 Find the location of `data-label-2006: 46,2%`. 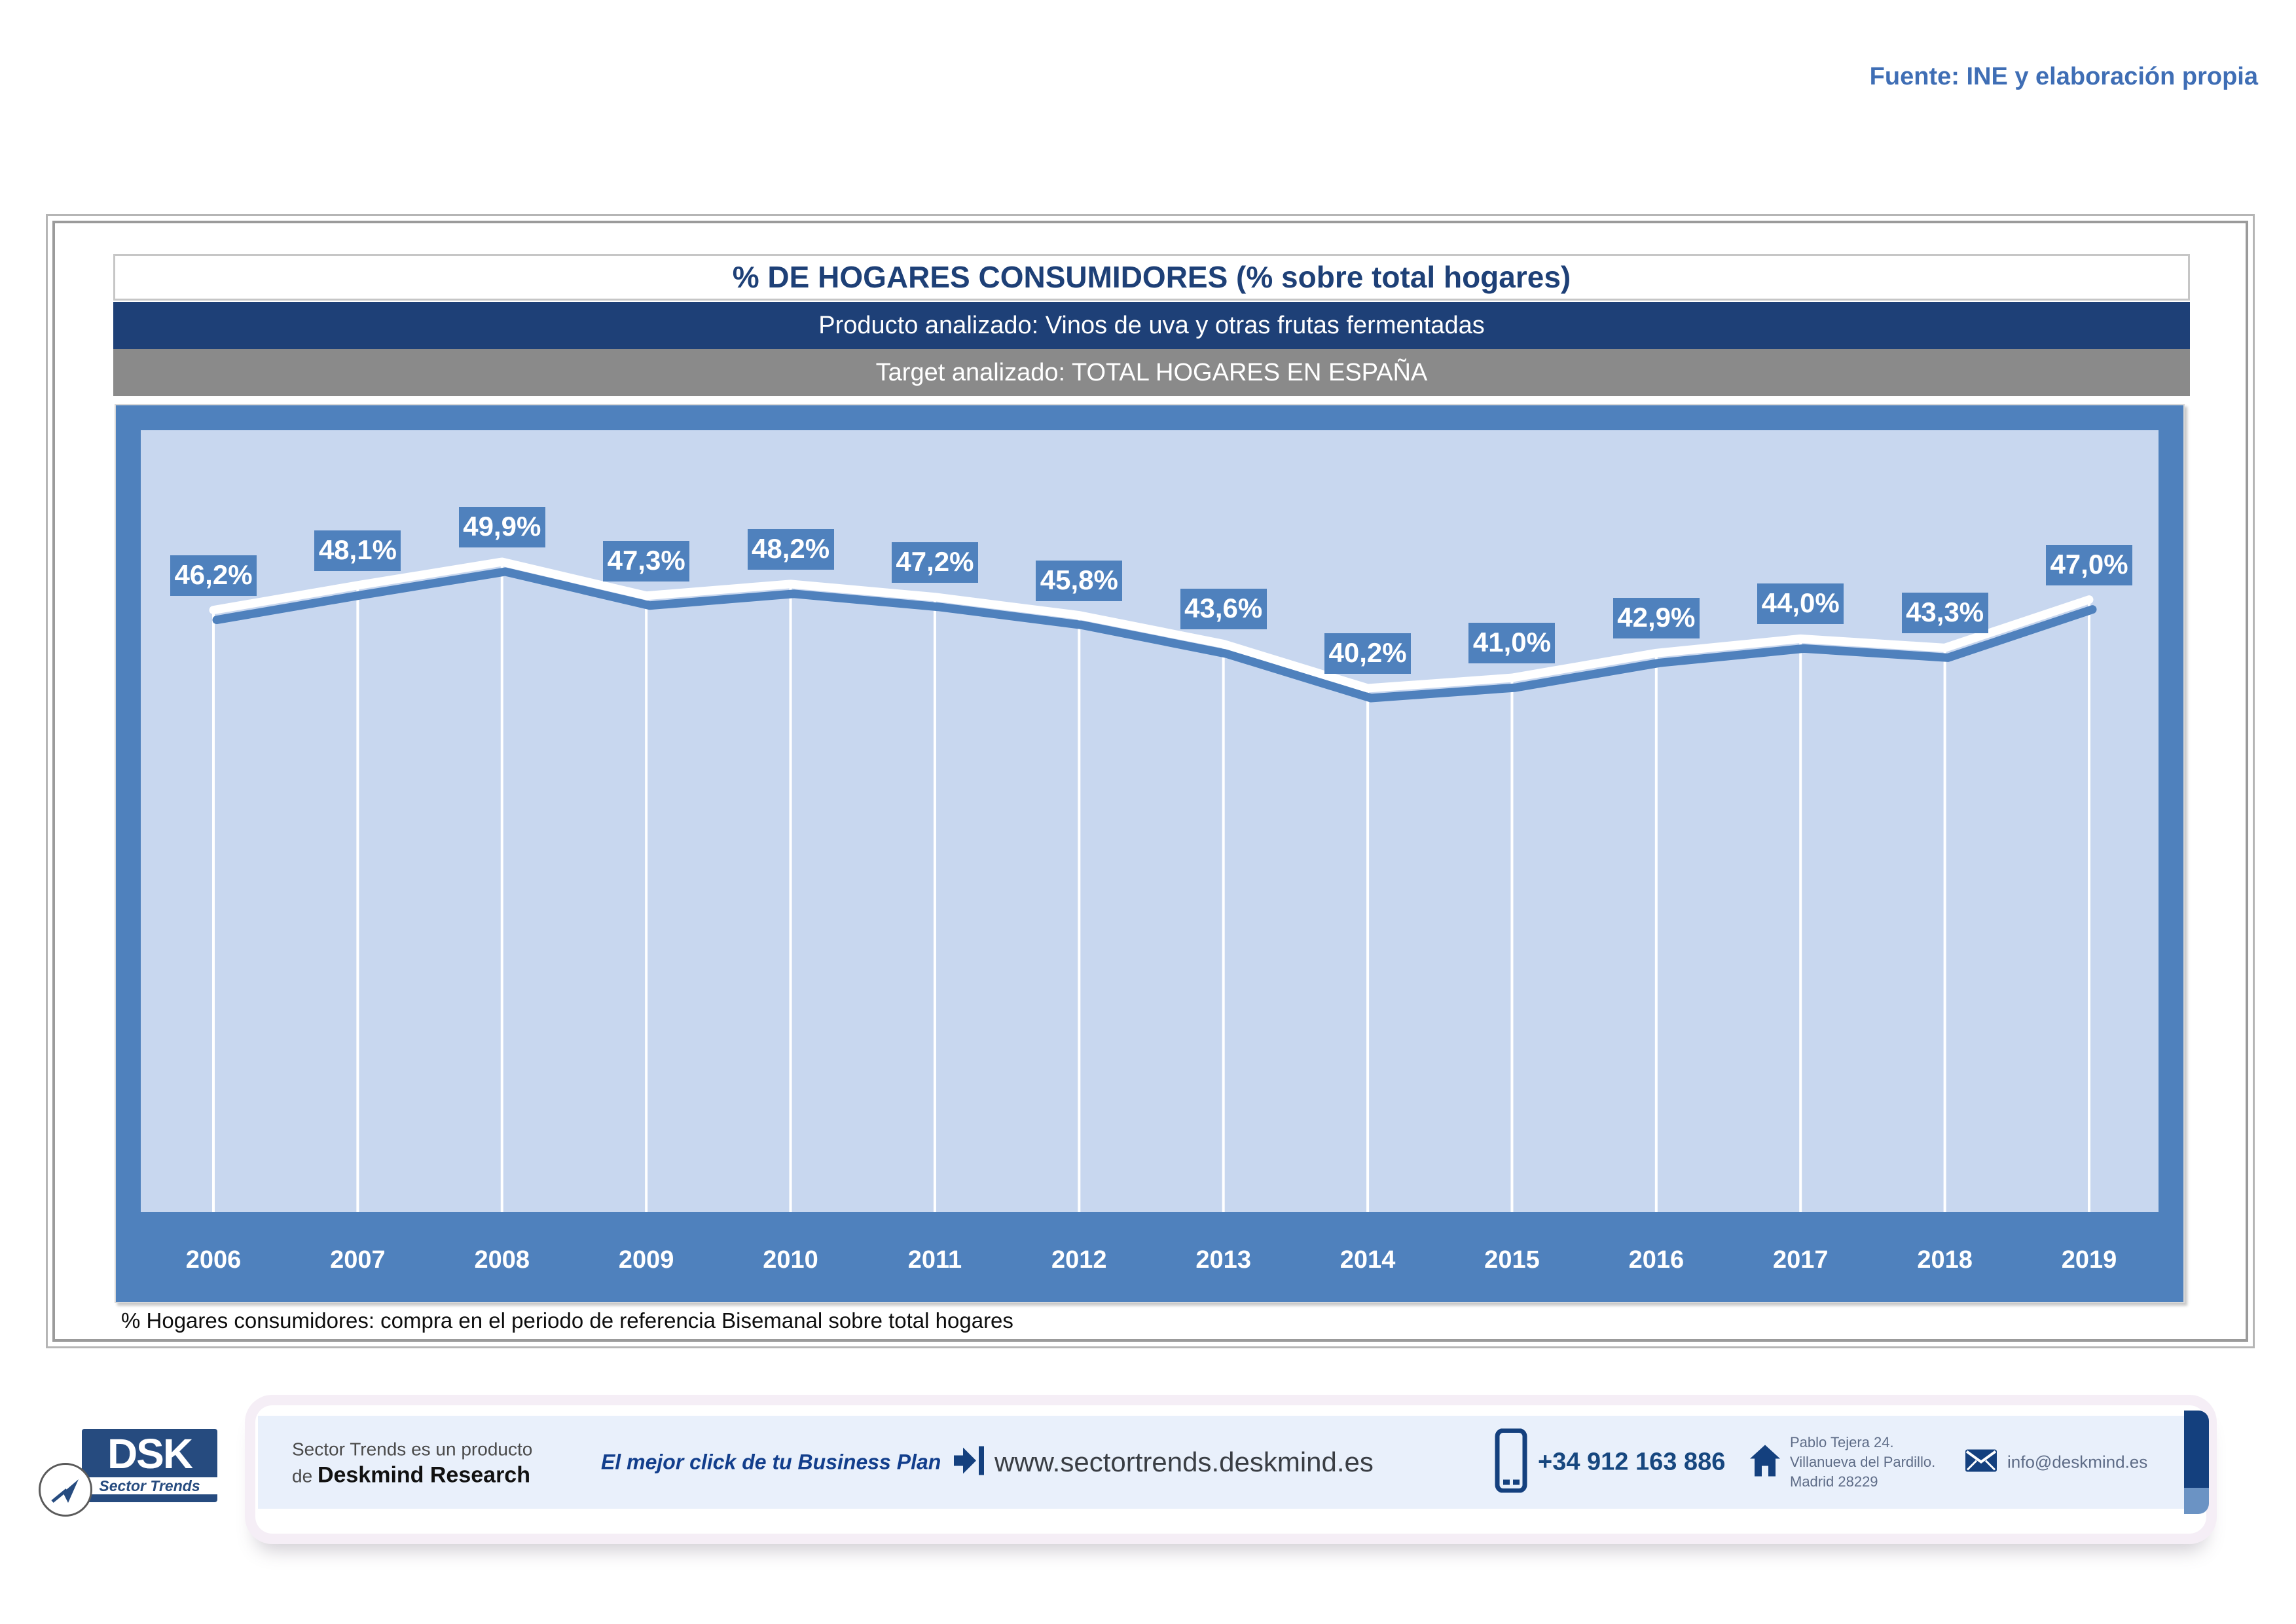

data-label-2006: 46,2% is located at coordinates (213, 575).